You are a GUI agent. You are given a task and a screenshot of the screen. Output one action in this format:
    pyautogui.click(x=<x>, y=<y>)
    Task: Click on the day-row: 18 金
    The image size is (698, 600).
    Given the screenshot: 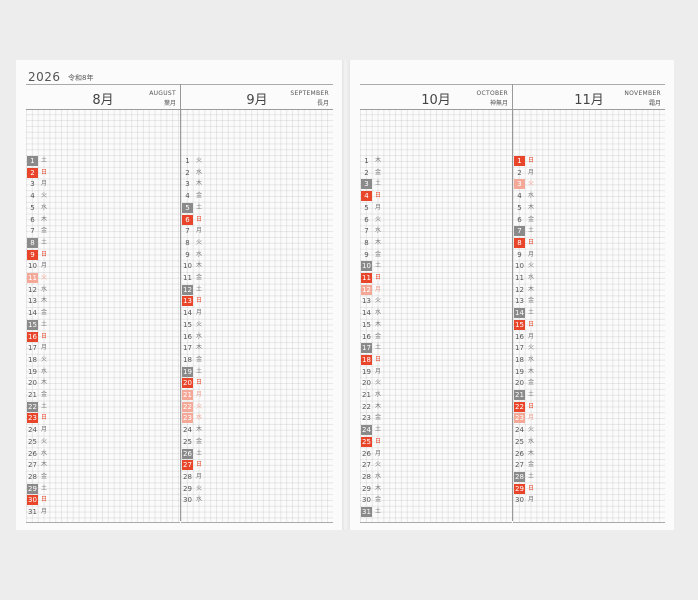 What is the action you would take?
    pyautogui.click(x=201, y=360)
    